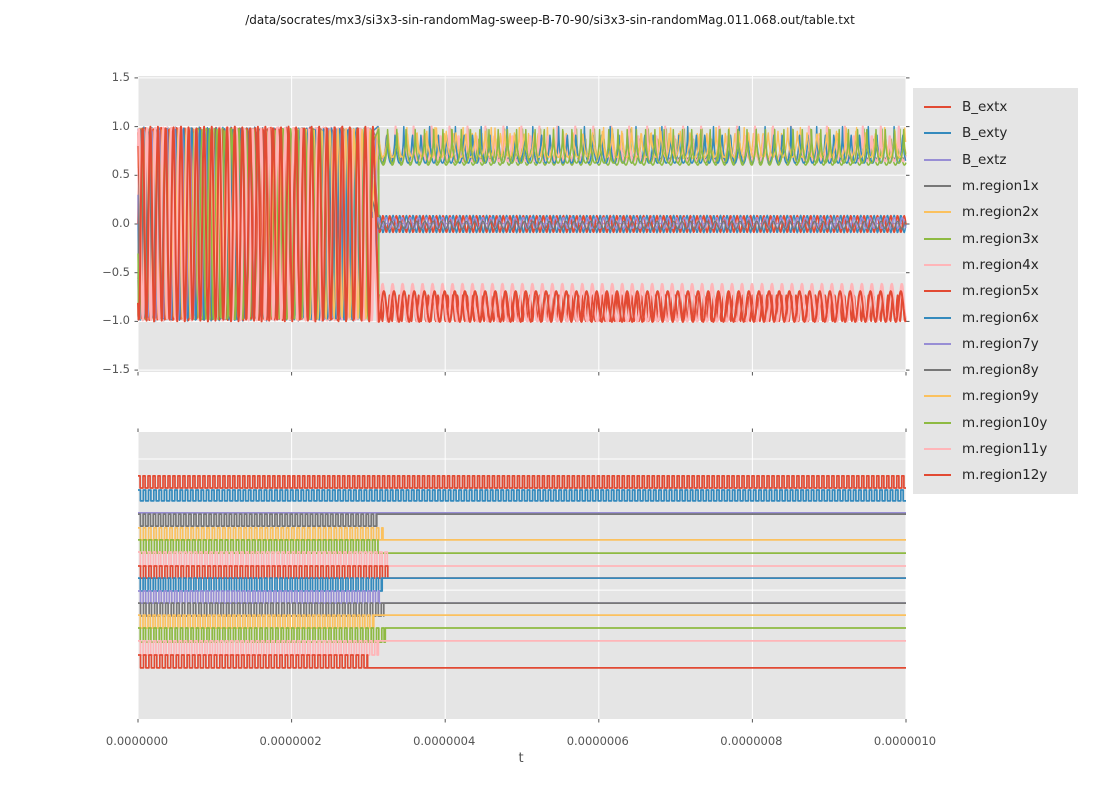  What do you see at coordinates (444, 741) in the screenshot?
I see `xtick-label: 0.0000004` at bounding box center [444, 741].